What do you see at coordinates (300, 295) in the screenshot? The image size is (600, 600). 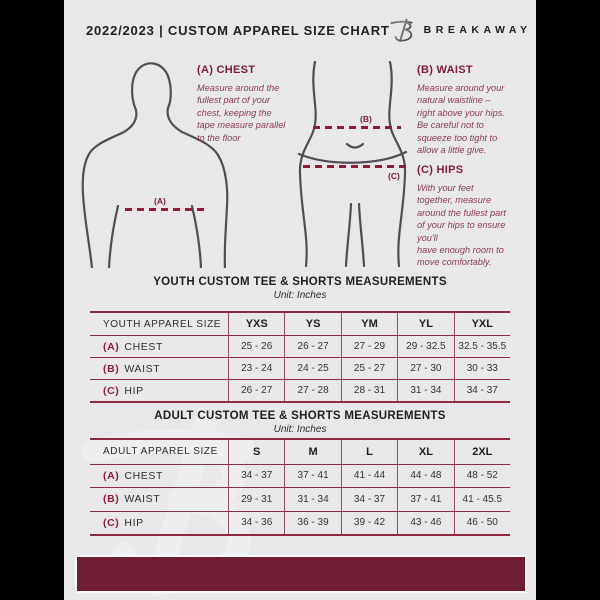 I see `youth-table-unit: Unit: Inches` at bounding box center [300, 295].